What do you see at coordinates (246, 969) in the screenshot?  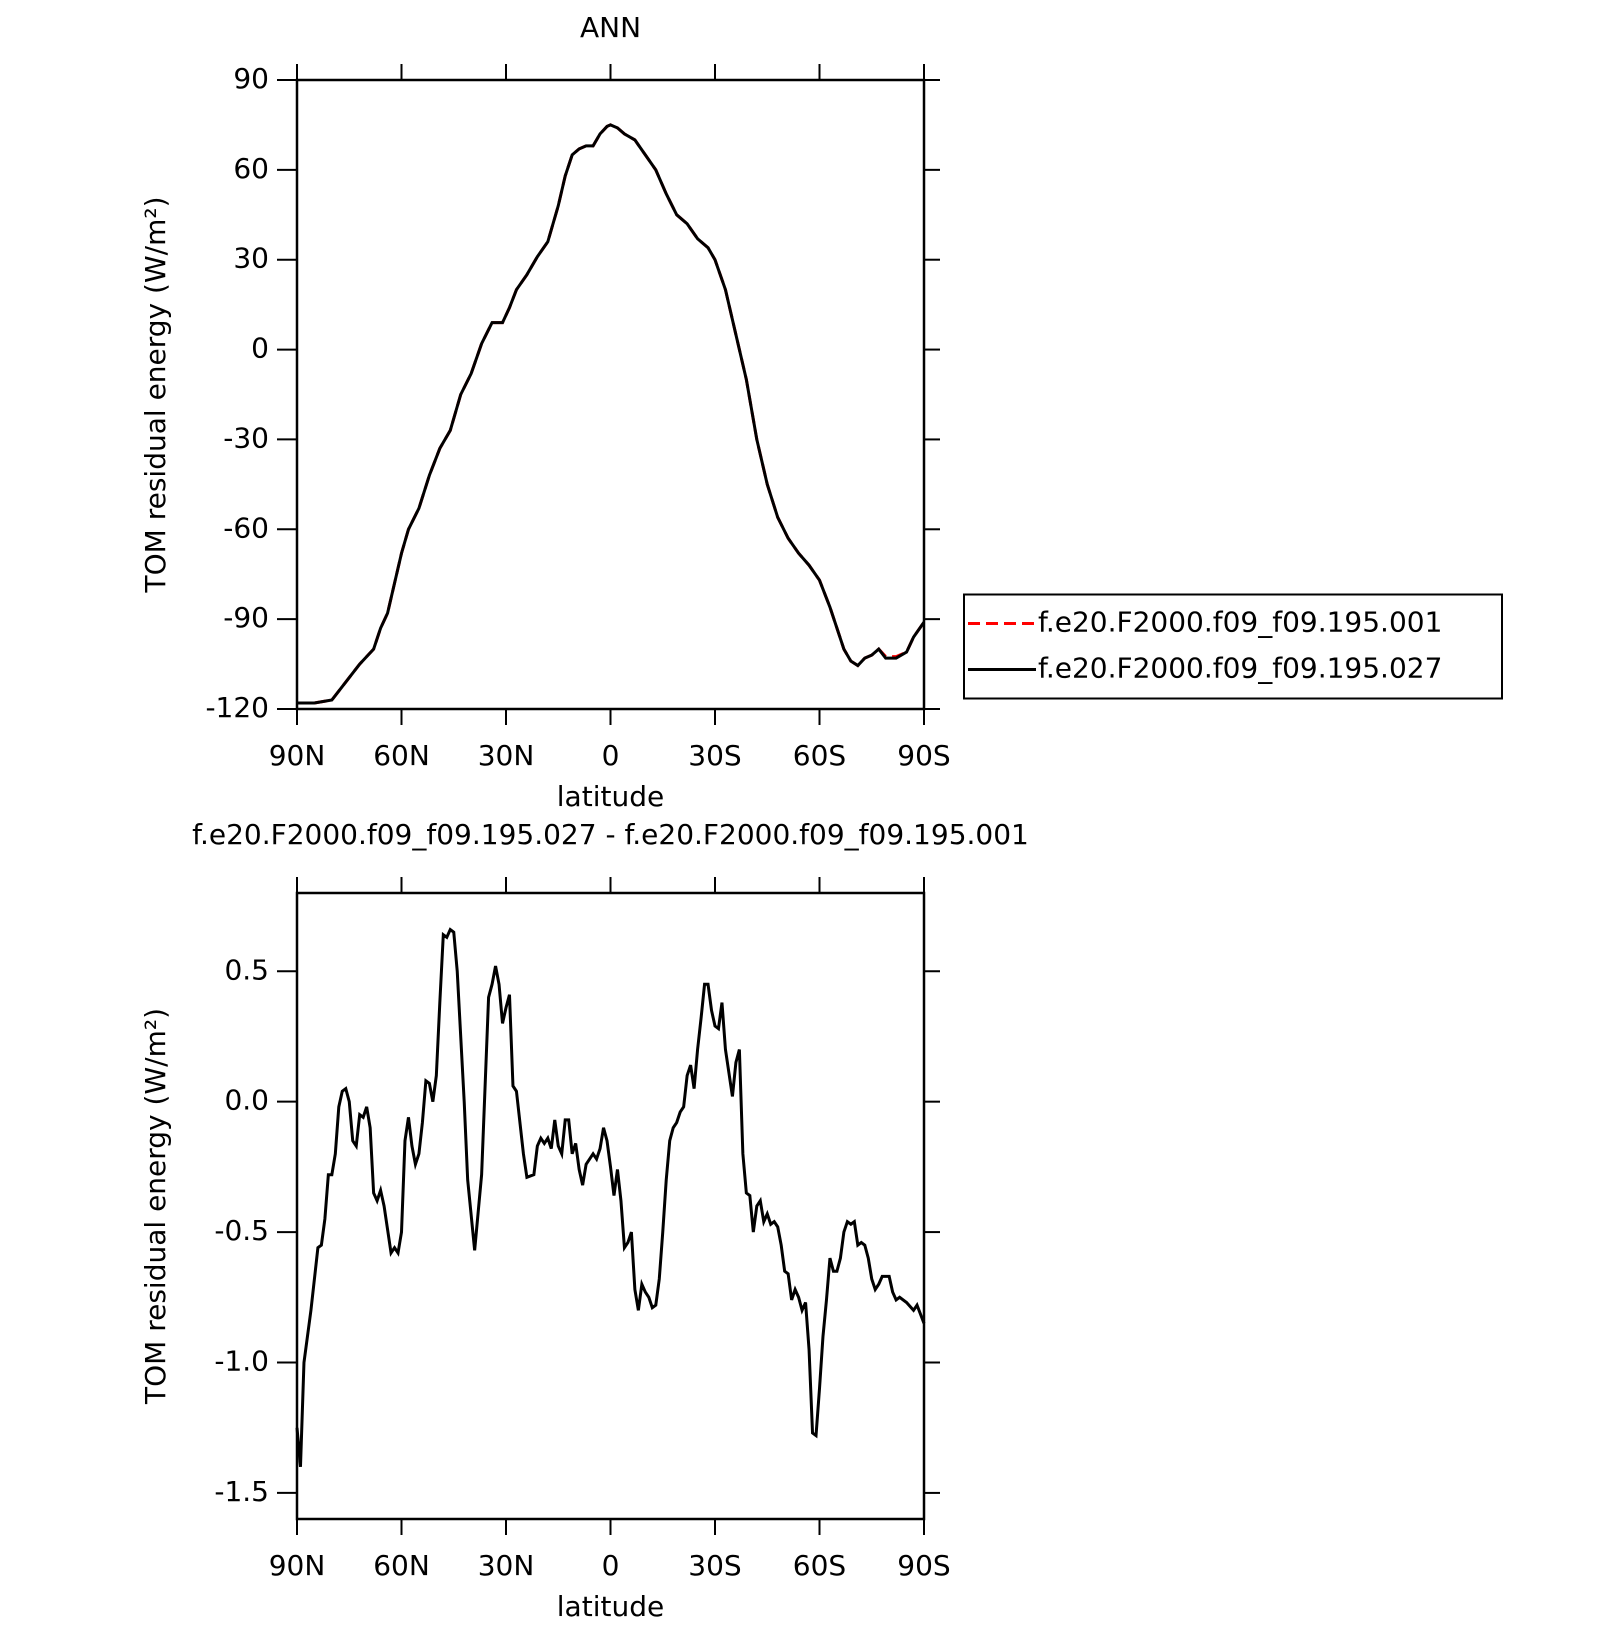 I see `y-tick-label: 0.5` at bounding box center [246, 969].